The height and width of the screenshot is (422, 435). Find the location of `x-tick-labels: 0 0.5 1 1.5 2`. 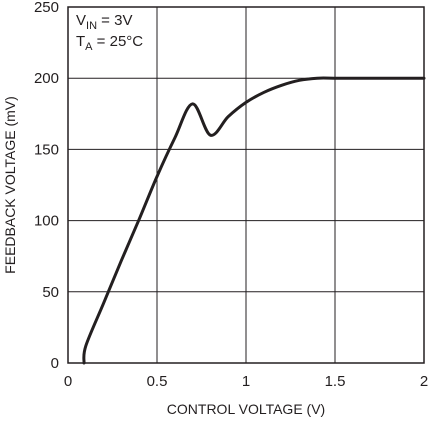

x-tick-labels: 0 0.5 1 1.5 2 is located at coordinates (246, 381).